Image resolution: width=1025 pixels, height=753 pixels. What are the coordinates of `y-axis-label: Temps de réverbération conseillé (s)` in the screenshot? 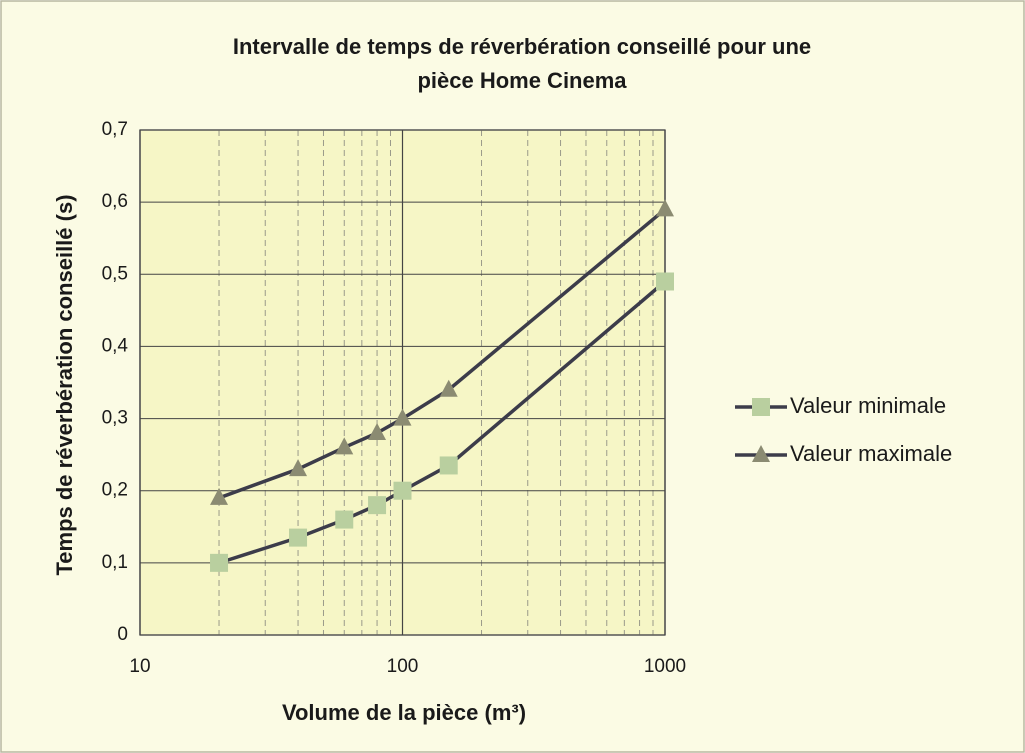 It's located at (64, 384).